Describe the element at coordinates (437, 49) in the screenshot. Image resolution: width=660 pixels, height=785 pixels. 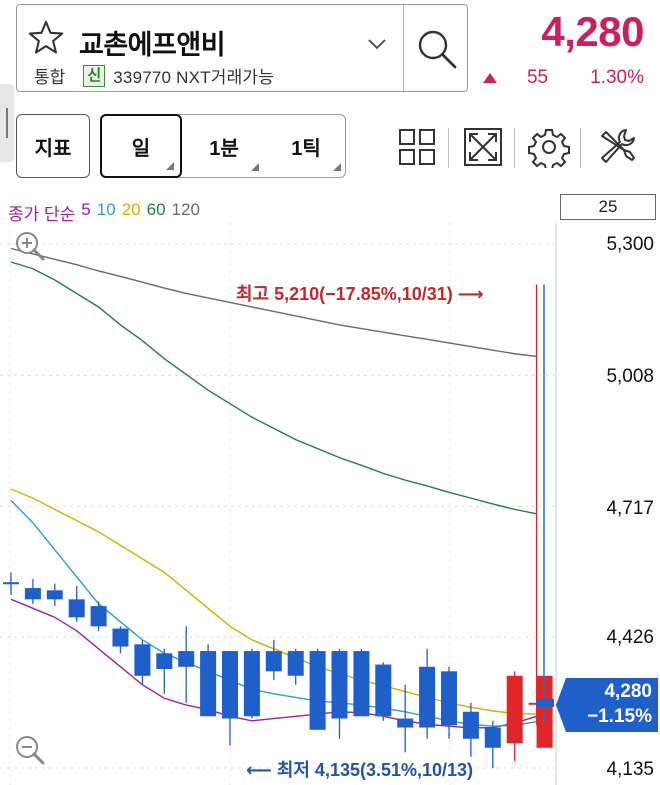
I see `search-icon` at that location.